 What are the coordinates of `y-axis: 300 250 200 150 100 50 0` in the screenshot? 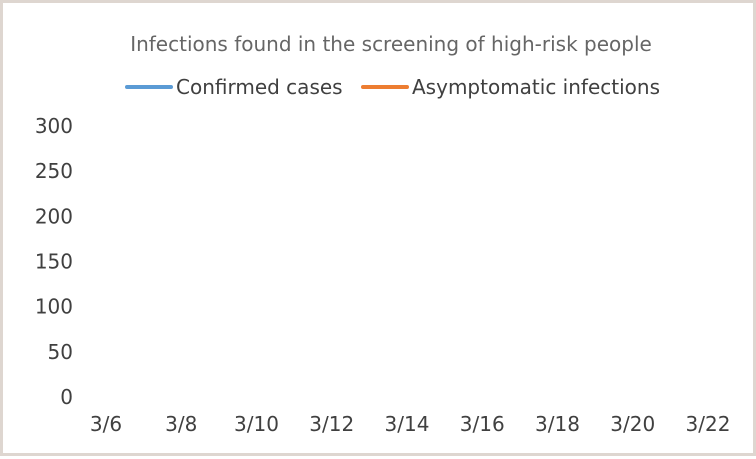 It's located at (54, 261).